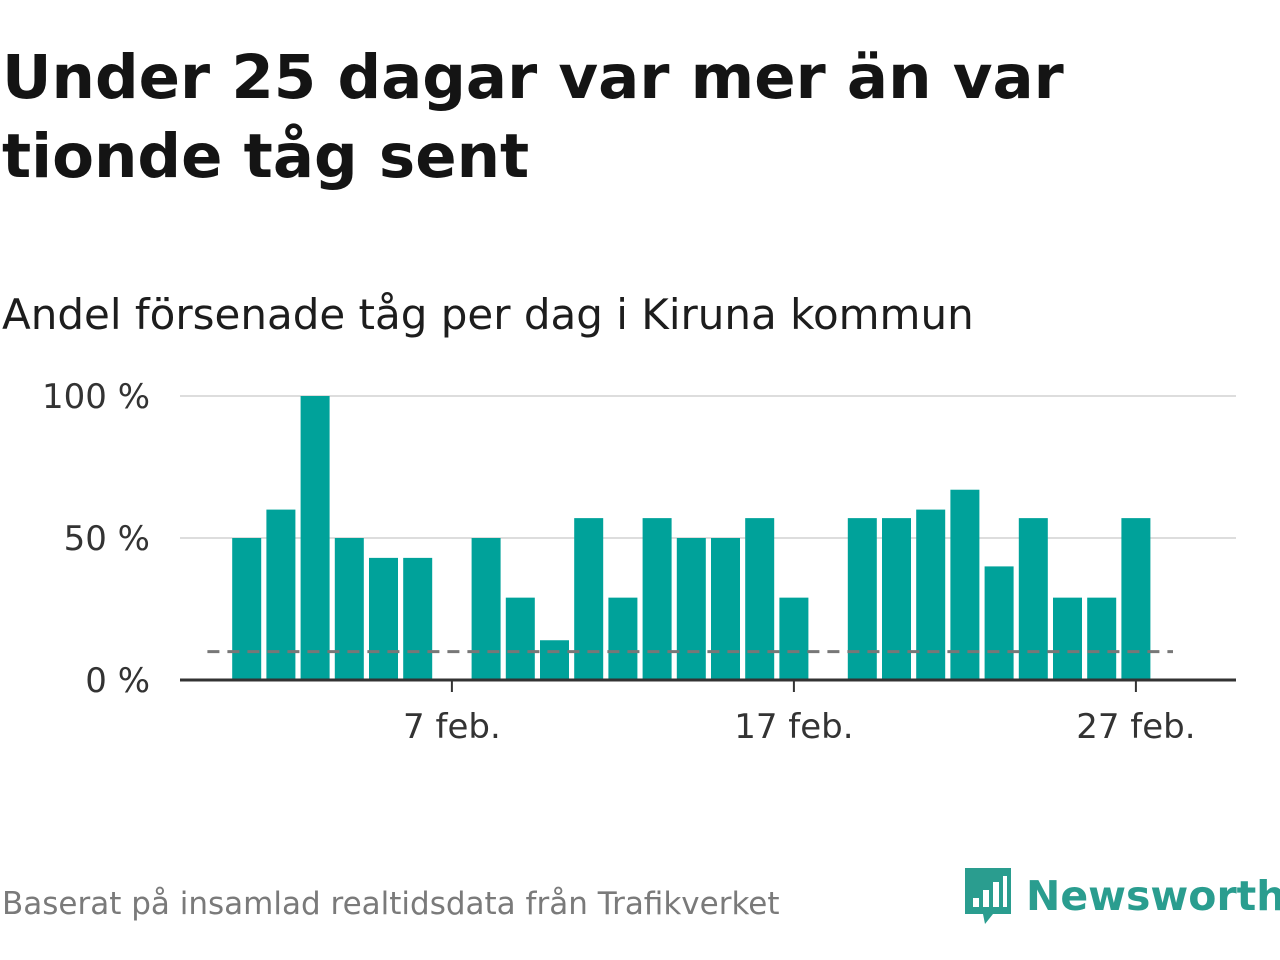 The height and width of the screenshot is (960, 1280). Describe the element at coordinates (452, 727) in the screenshot. I see `x-tick-label: 7 feb.` at that location.